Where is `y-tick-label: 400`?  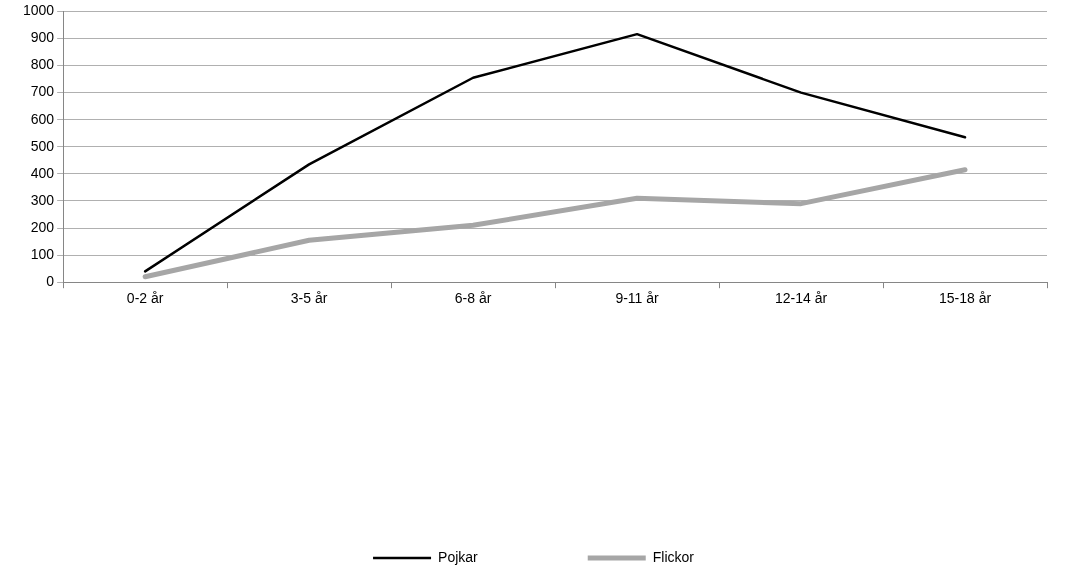
y-tick-label: 400 is located at coordinates (42, 172).